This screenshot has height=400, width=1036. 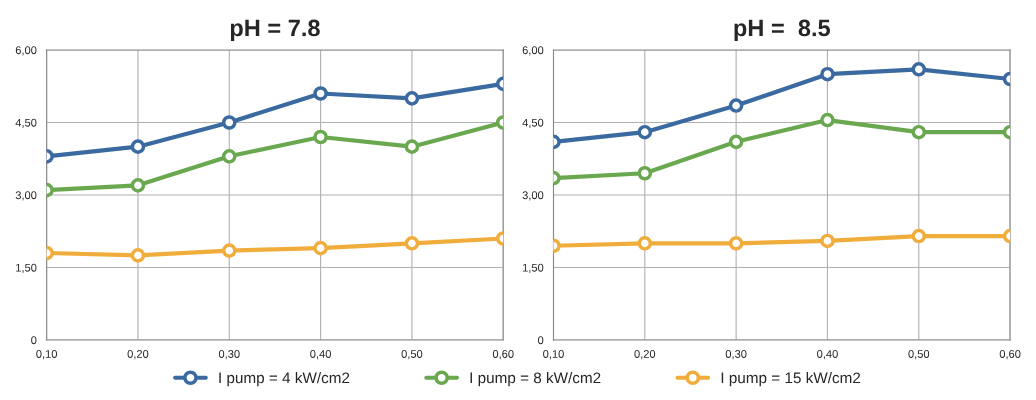 What do you see at coordinates (275, 30) in the screenshot?
I see `chart-title: pH = 7.8` at bounding box center [275, 30].